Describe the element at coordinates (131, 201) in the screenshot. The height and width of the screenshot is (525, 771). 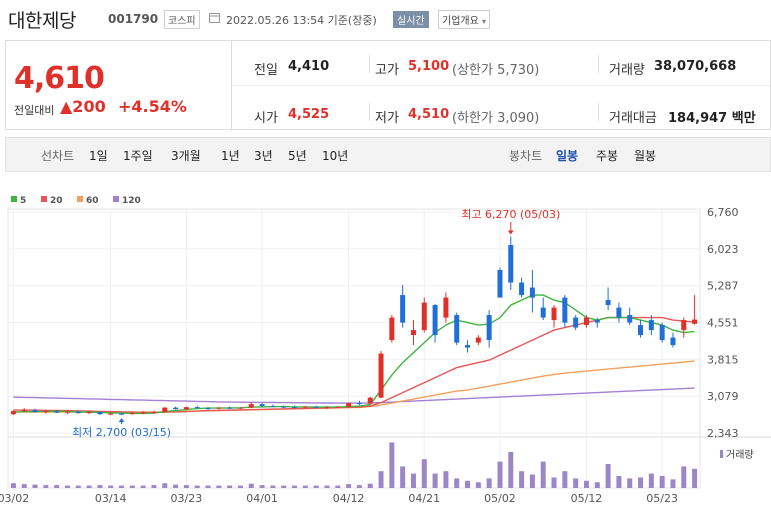
I see `legend-label-120: 120` at that location.